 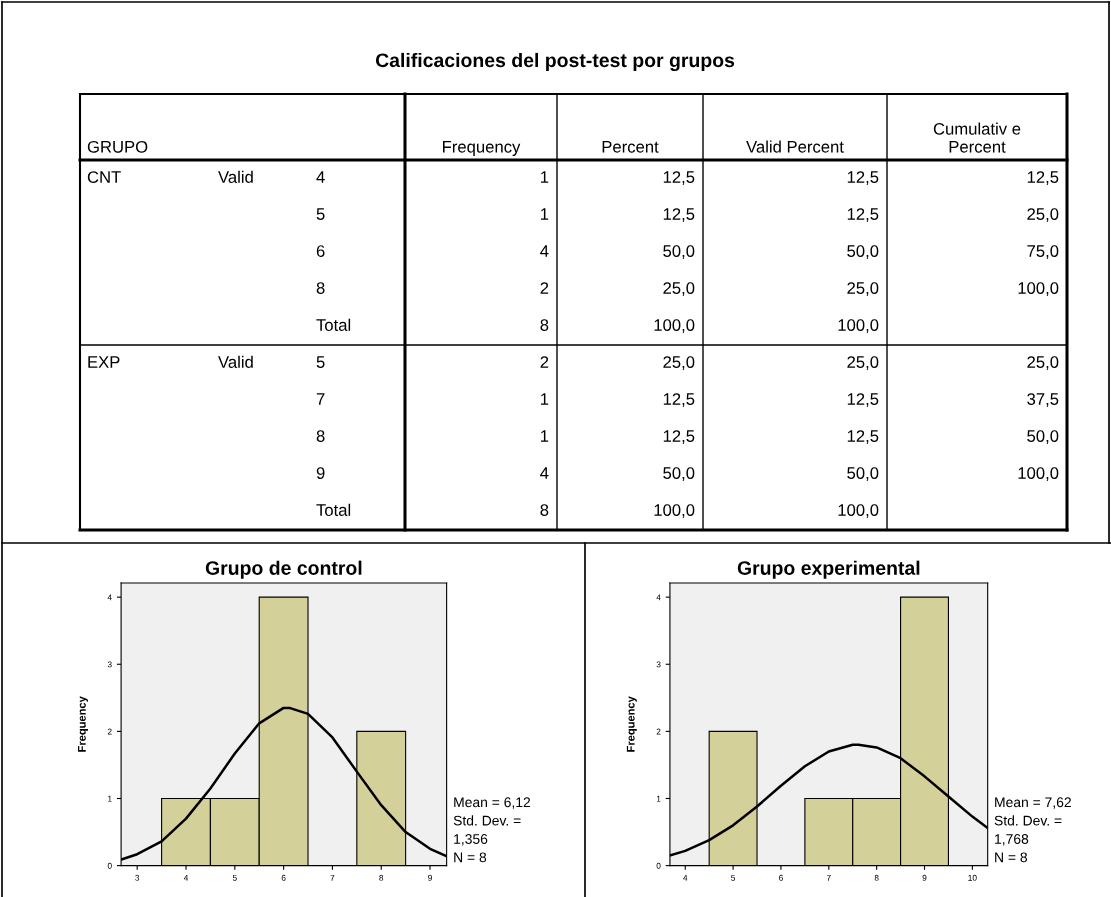 I want to click on chart-title: Grupo experimental, so click(x=828, y=569).